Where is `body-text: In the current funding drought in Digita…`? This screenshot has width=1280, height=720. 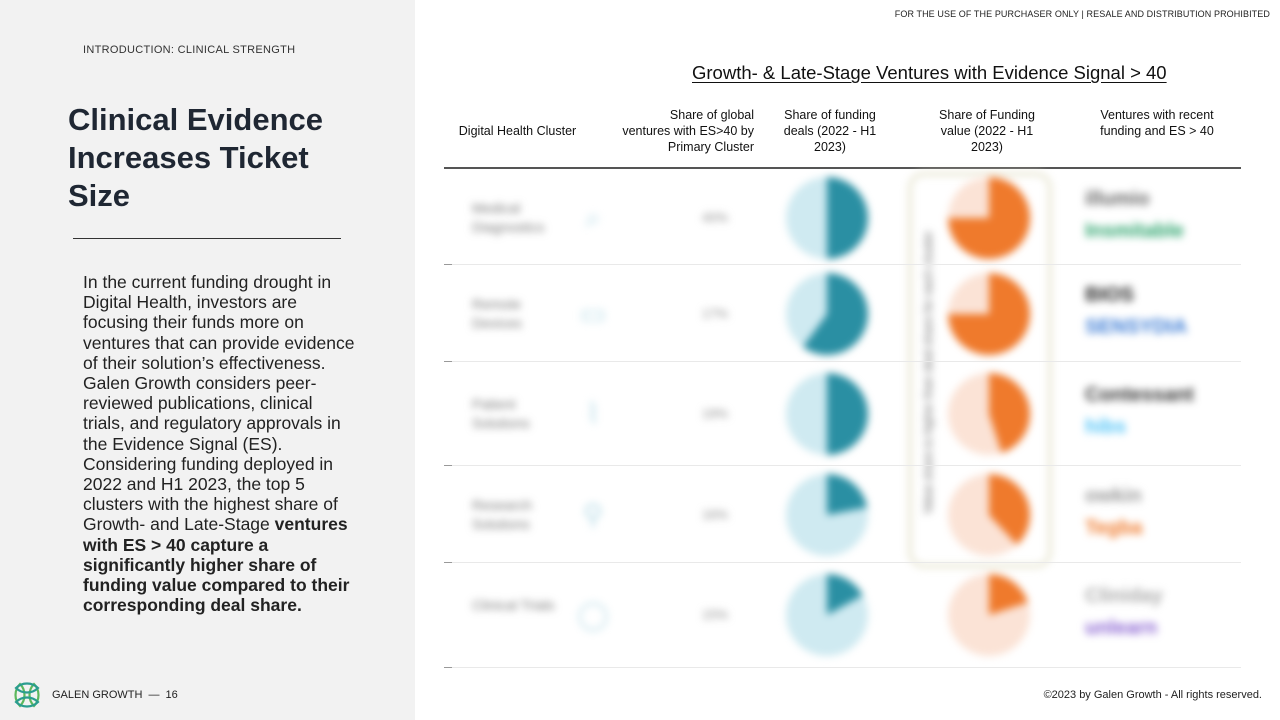
body-text: In the current funding drought in Digita… is located at coordinates (220, 443).